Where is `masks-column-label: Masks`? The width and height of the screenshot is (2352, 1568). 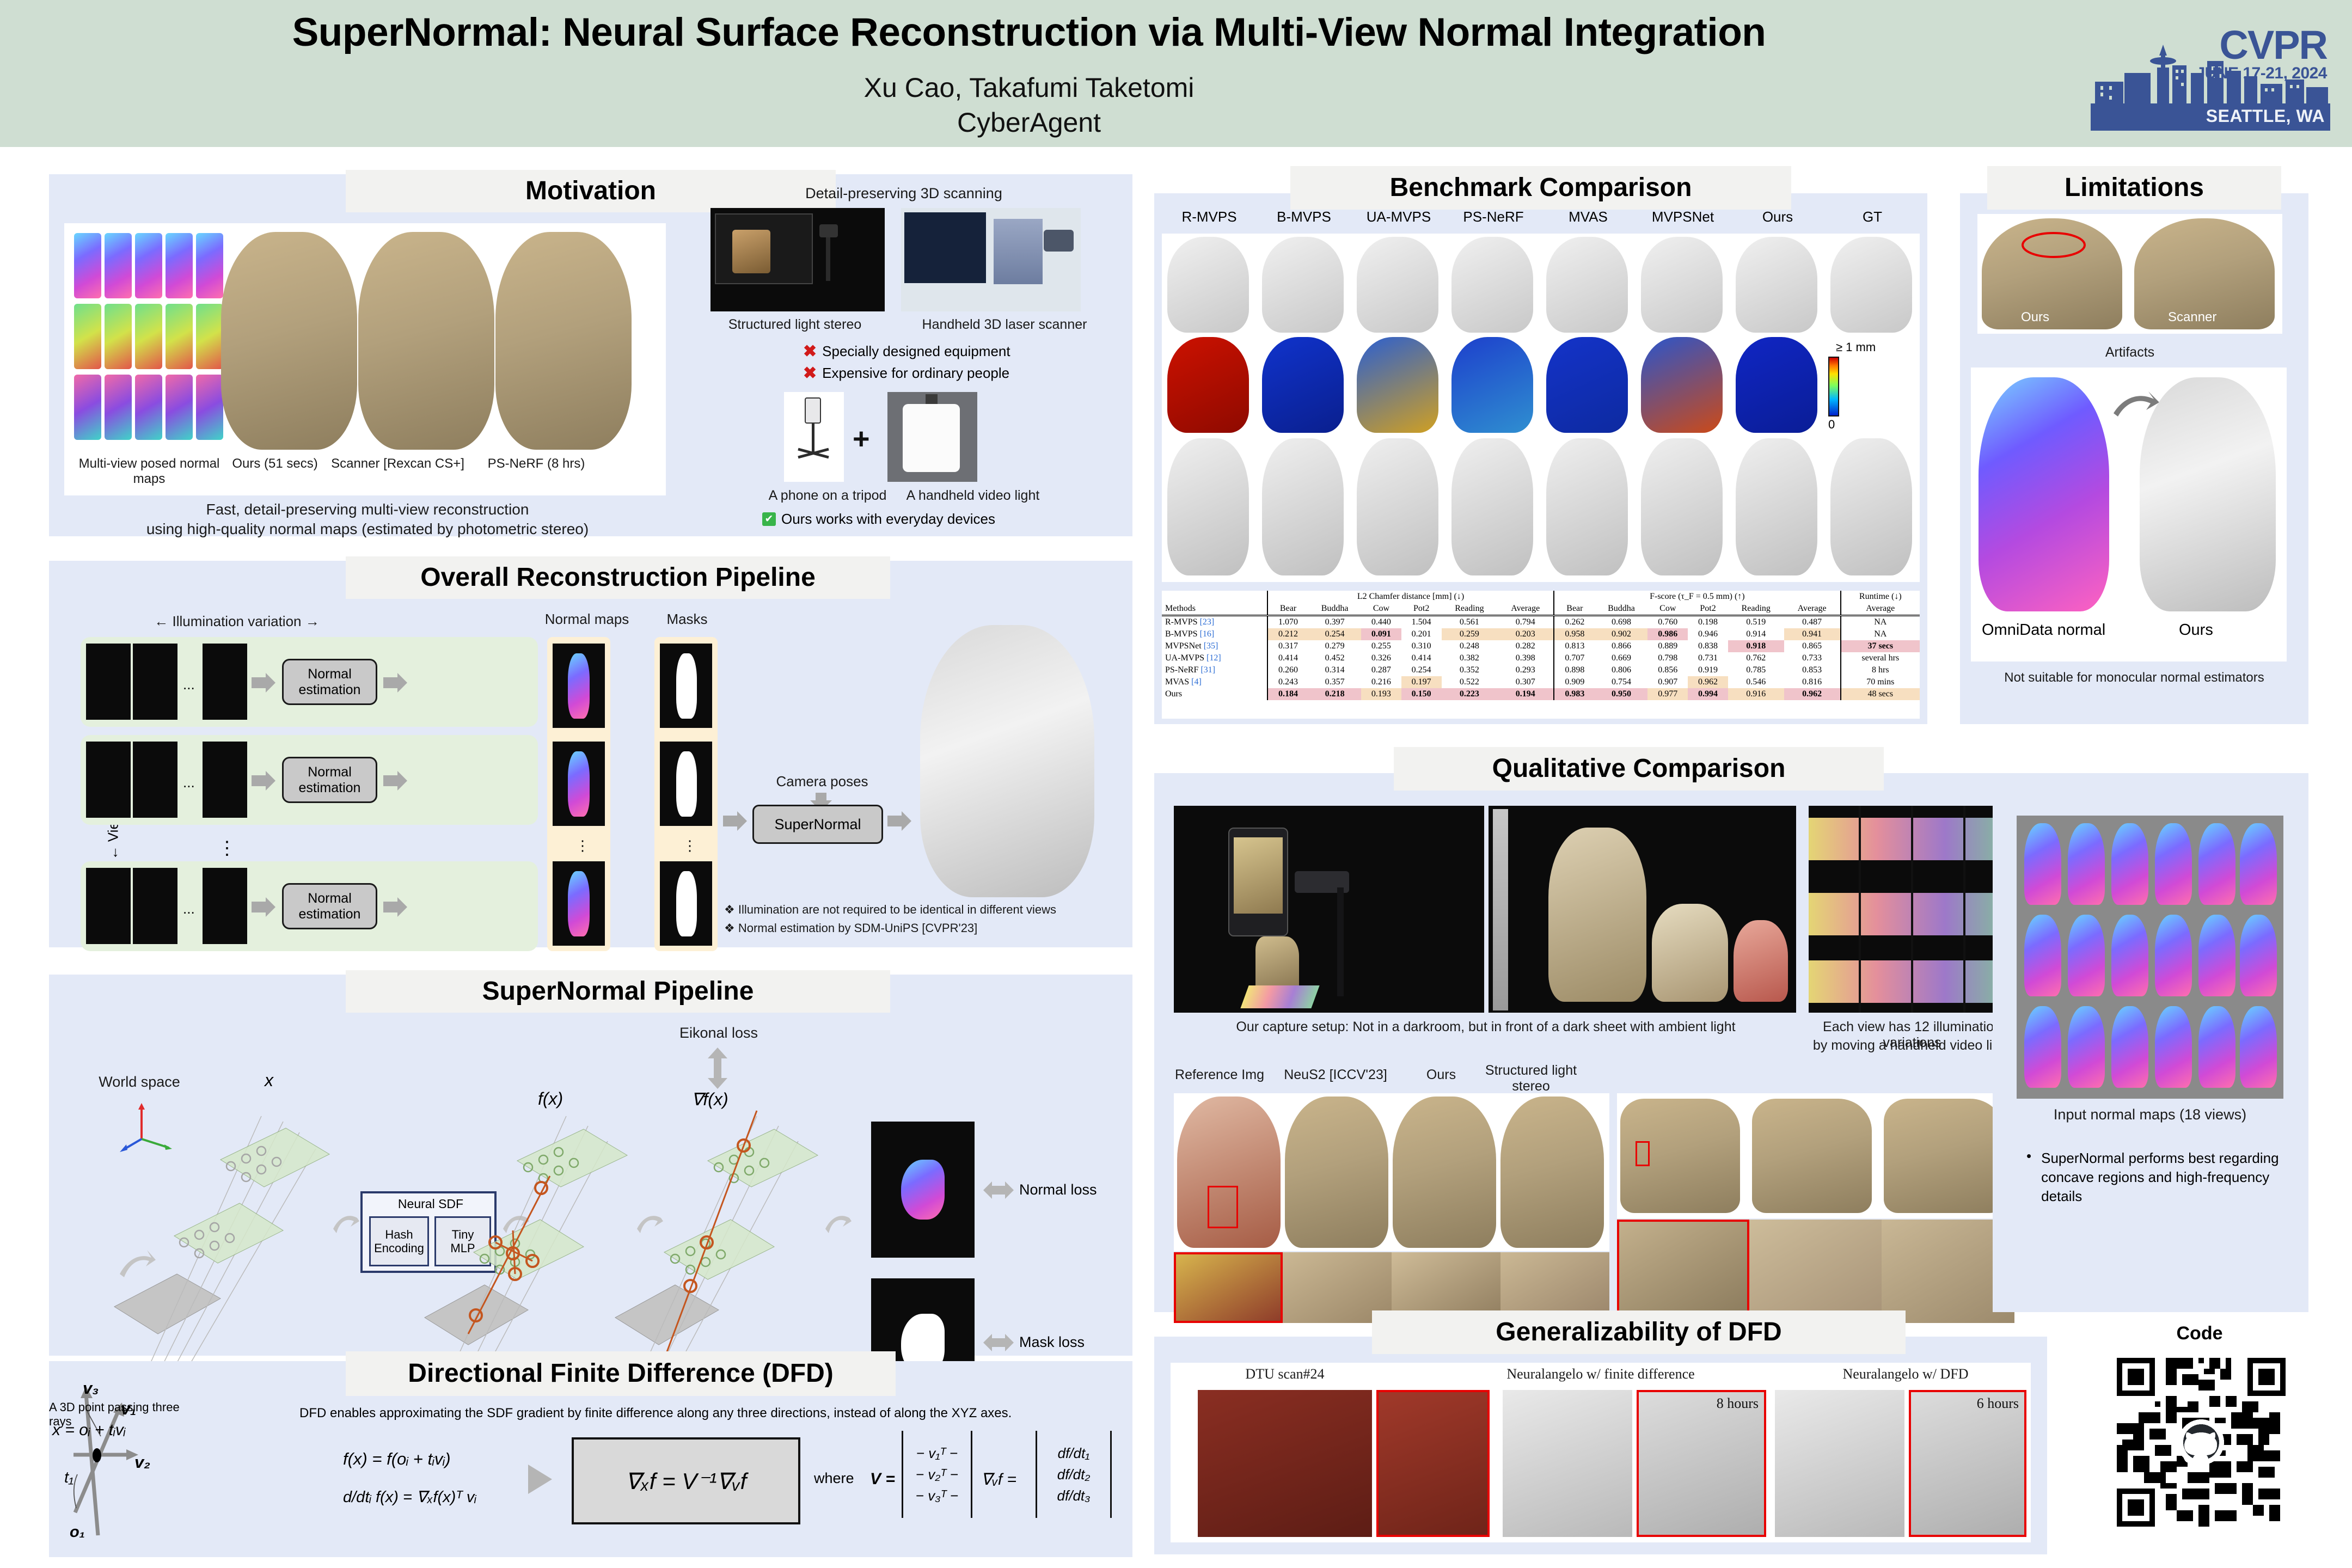
masks-column-label: Masks is located at coordinates (687, 619).